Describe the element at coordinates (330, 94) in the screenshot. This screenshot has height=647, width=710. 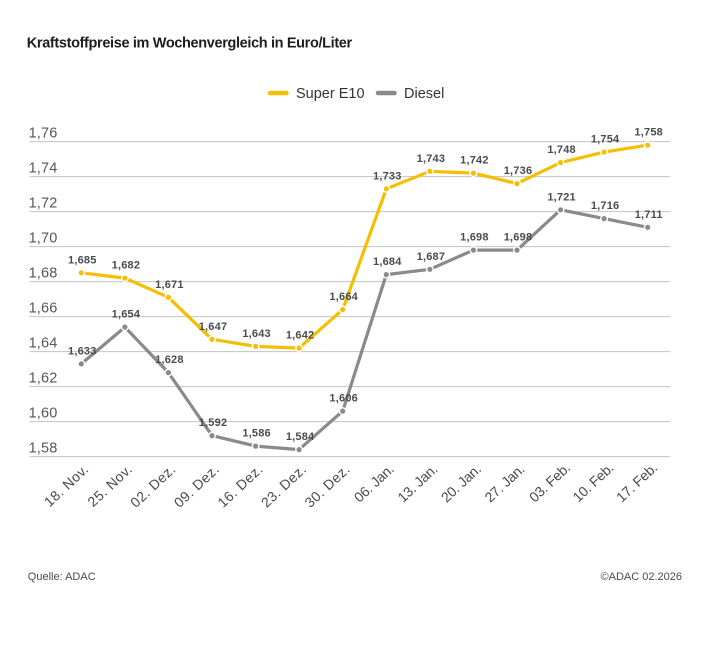
I see `svg-text: Super E10` at that location.